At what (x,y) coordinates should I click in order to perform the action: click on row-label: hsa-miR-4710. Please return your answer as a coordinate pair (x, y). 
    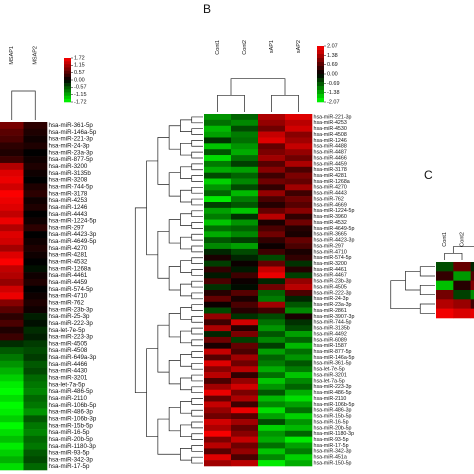
    Looking at the image, I should click on (68, 296).